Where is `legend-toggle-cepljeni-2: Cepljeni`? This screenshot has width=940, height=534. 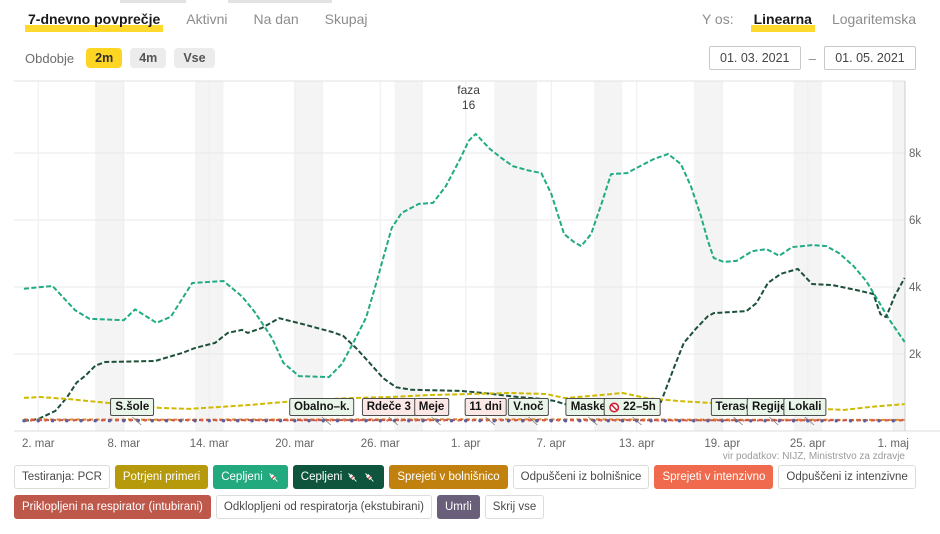
legend-toggle-cepljeni-2: Cepljeni is located at coordinates (338, 477).